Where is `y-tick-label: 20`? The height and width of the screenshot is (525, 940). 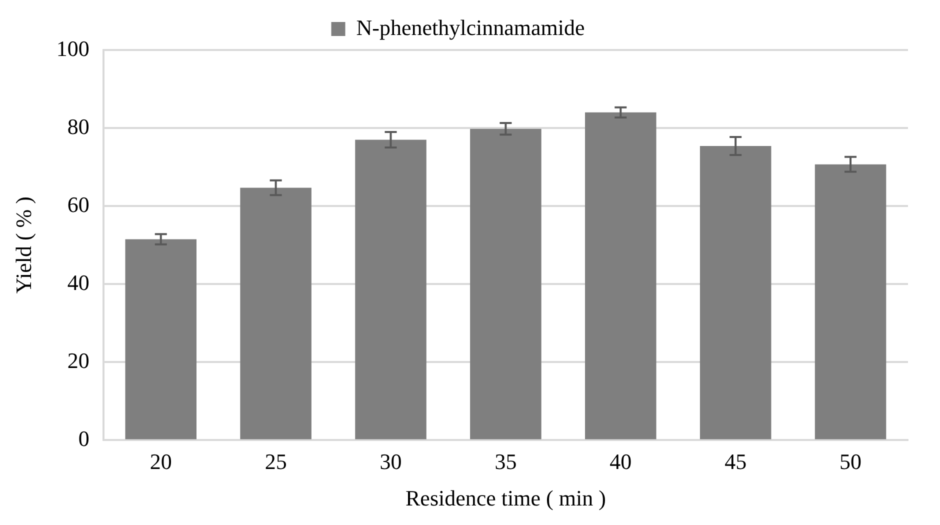 y-tick-label: 20 is located at coordinates (78, 360).